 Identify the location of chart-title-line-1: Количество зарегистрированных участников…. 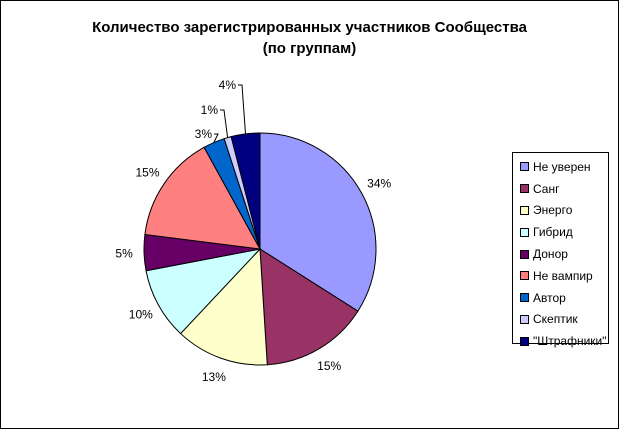
(309, 27).